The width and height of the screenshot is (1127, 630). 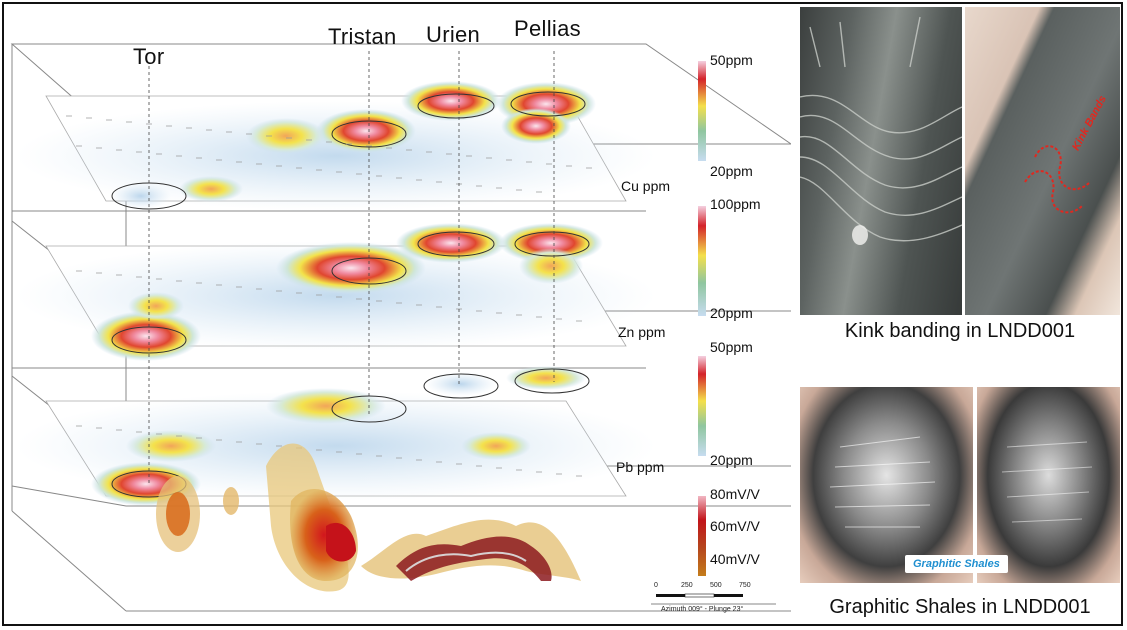 I want to click on prospect-label-tor: Tor, so click(x=149, y=56).